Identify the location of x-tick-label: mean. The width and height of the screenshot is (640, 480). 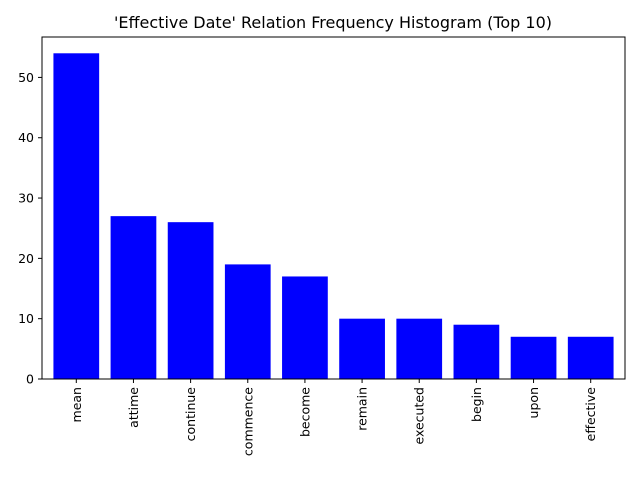
(76, 404).